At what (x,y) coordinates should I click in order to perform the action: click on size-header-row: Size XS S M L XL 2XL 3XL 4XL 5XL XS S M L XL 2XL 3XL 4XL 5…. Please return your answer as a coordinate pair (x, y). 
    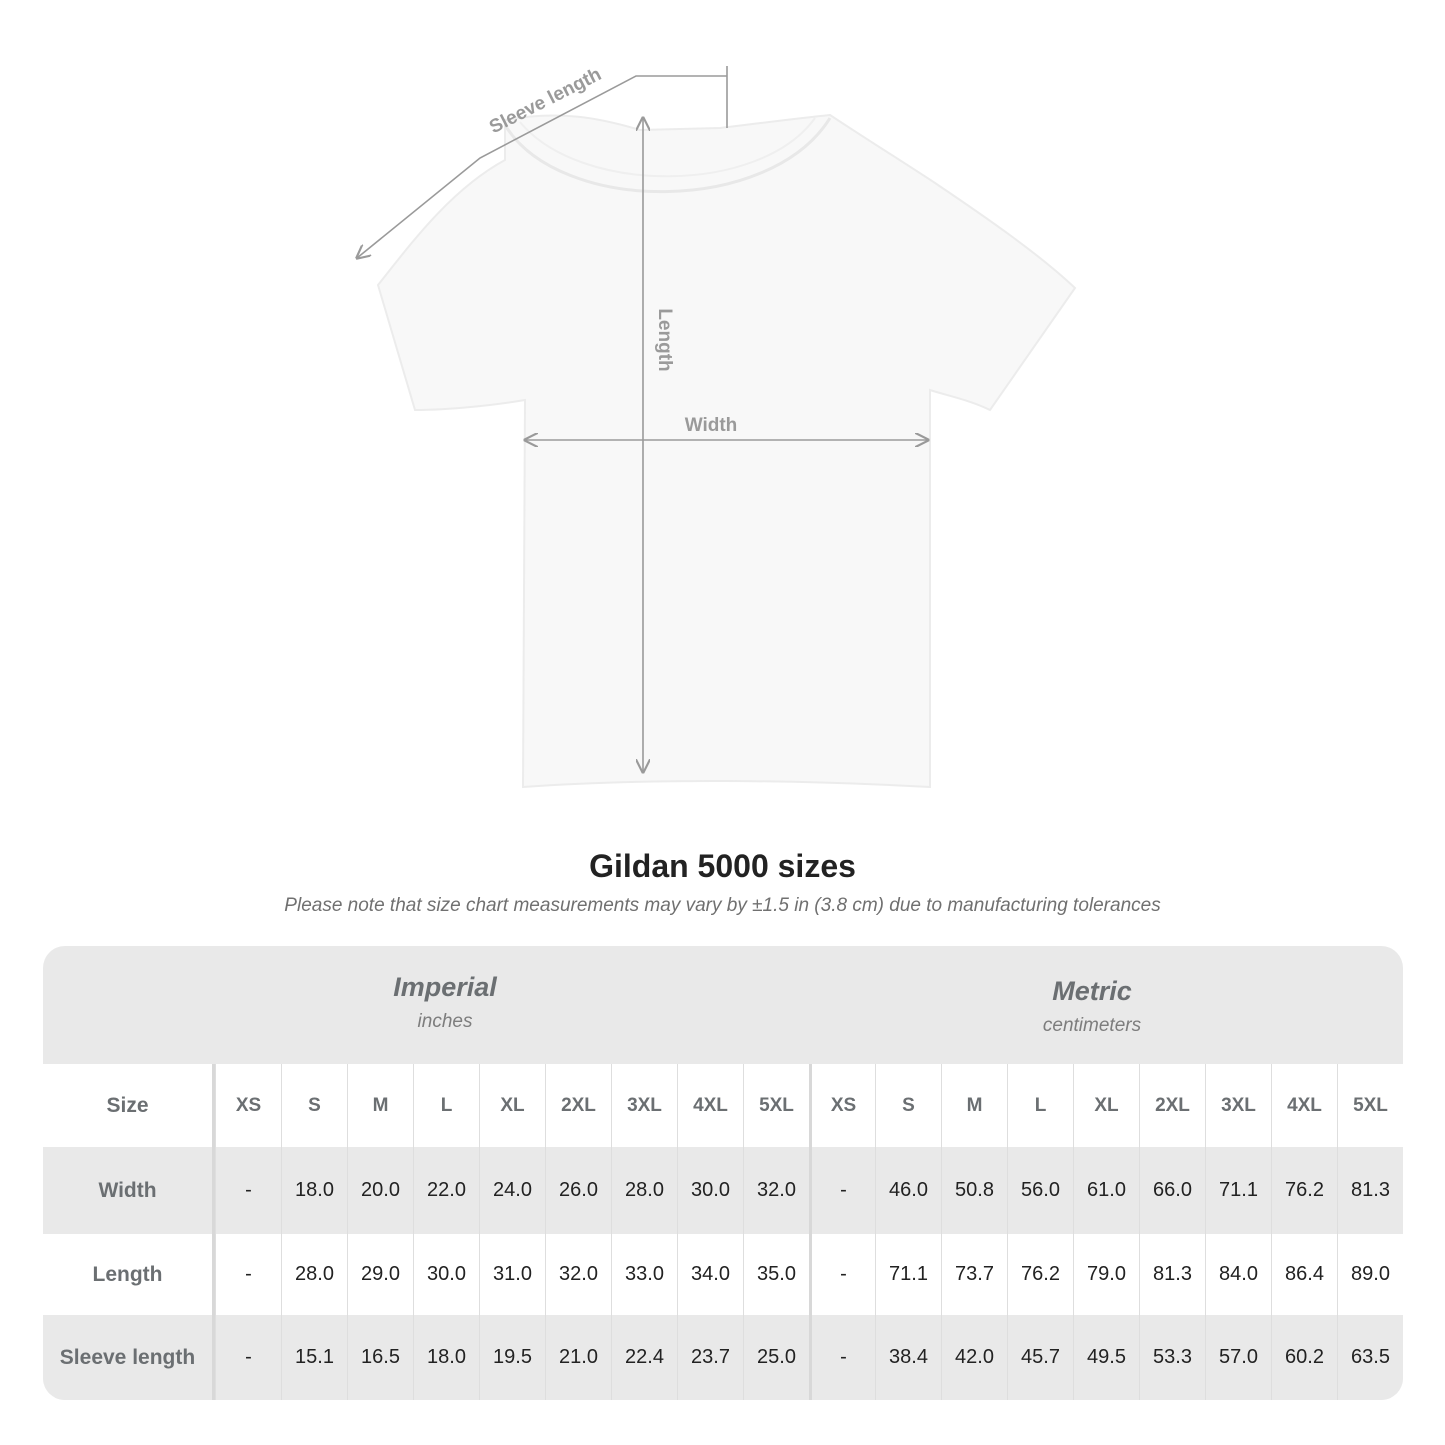
    Looking at the image, I should click on (723, 1105).